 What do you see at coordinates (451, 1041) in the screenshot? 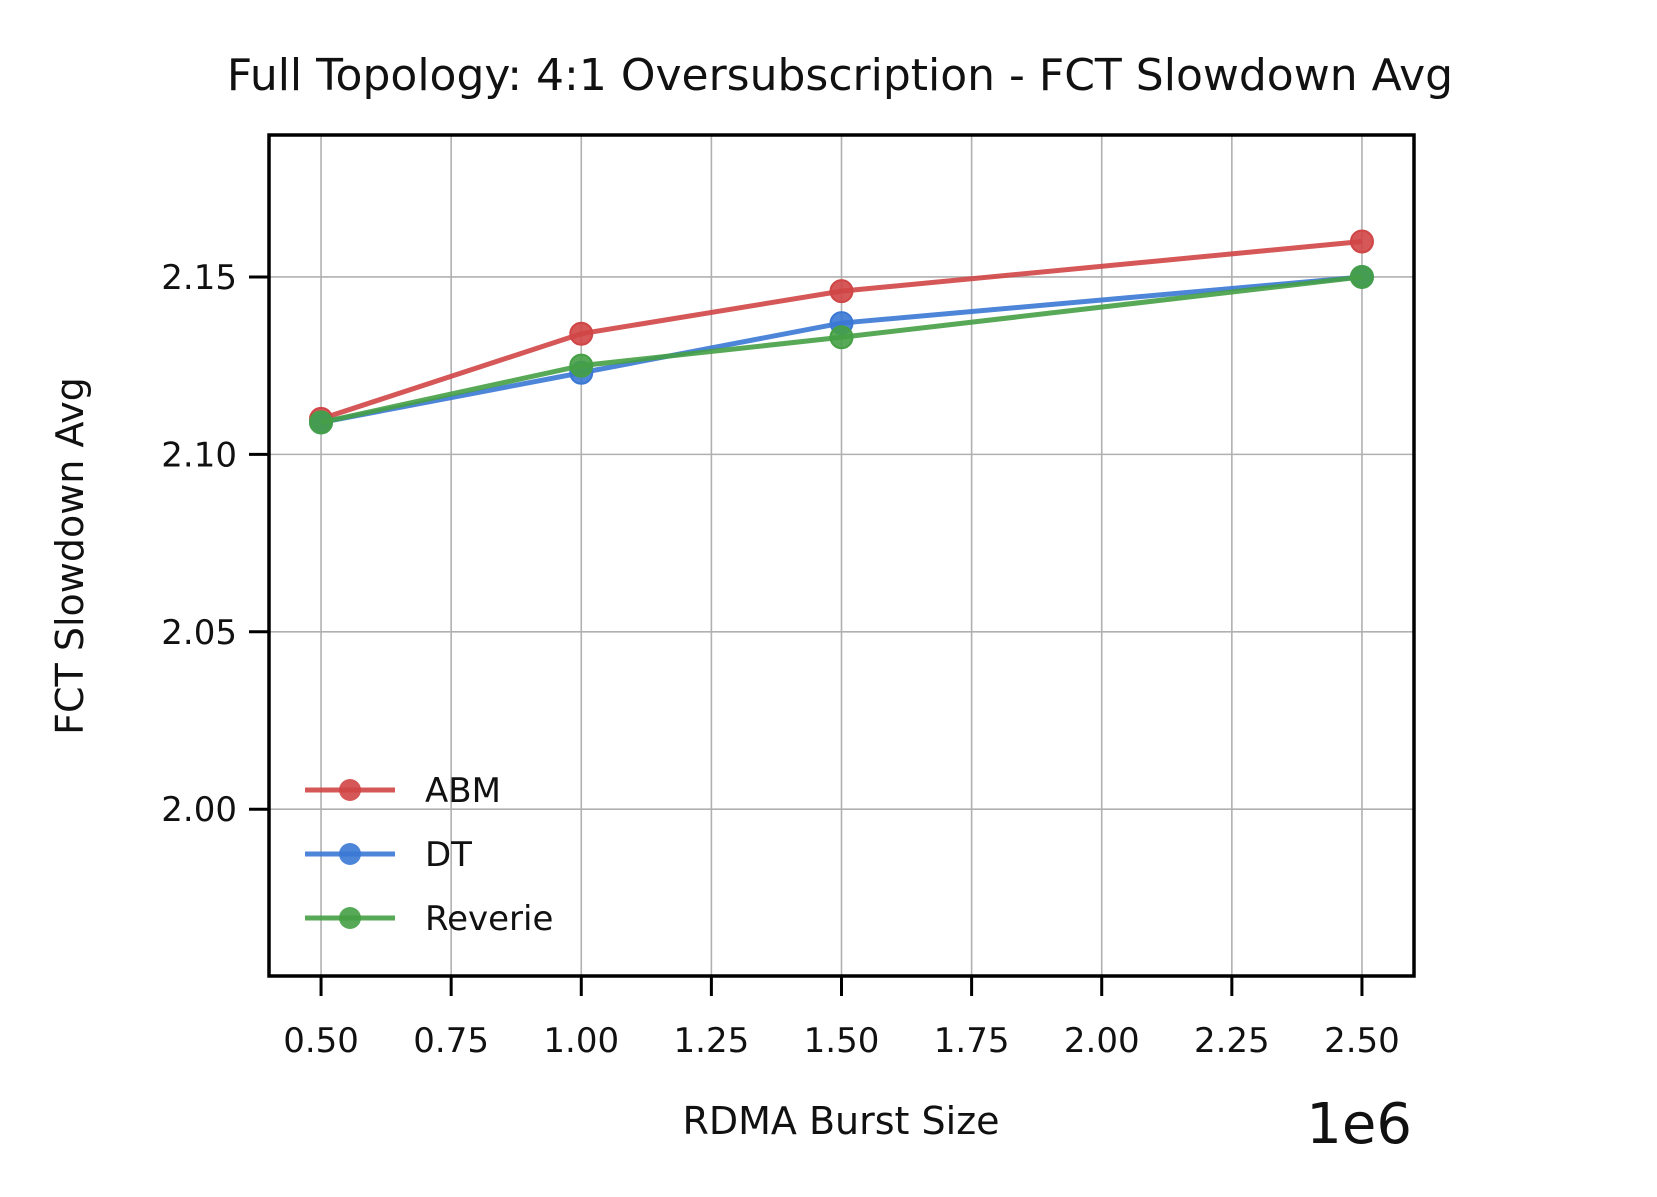
I see `x-tick-label: 0.75` at bounding box center [451, 1041].